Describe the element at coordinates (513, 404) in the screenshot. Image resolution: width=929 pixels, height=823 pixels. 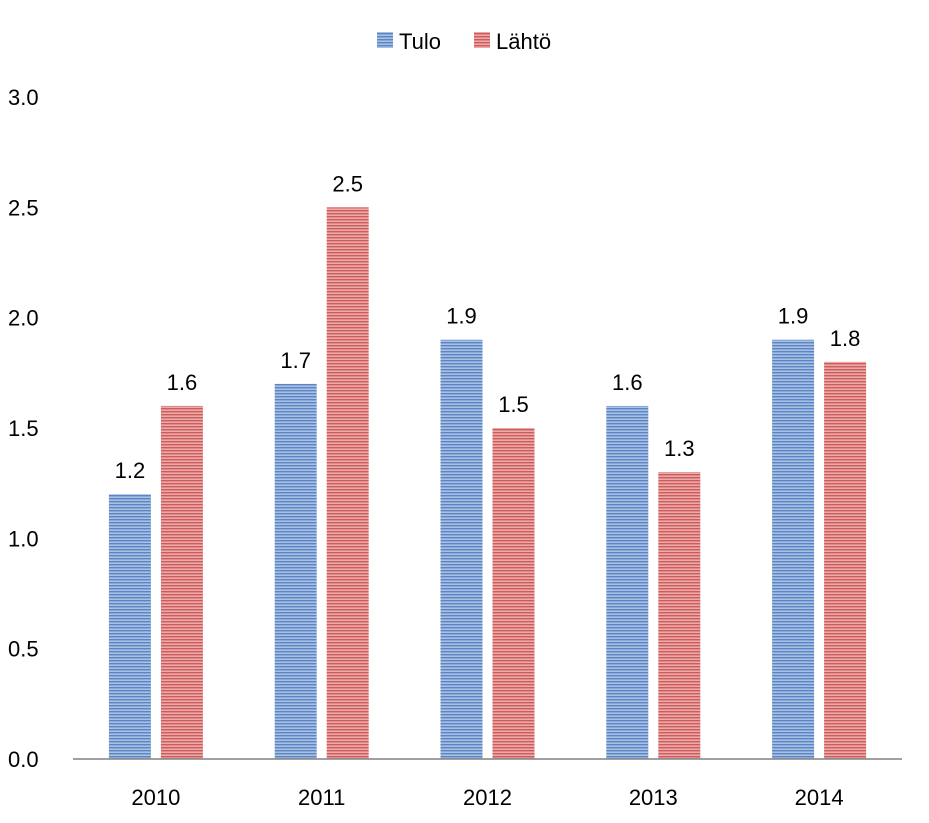
I see `data-label: 1.5` at that location.